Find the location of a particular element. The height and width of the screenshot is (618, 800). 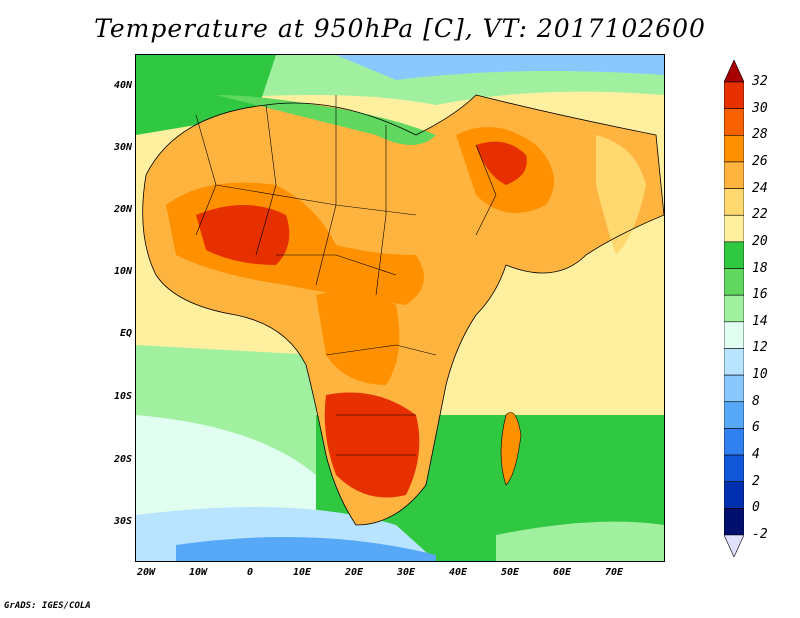

colorbar-tick-label: 16 is located at coordinates (760, 295).